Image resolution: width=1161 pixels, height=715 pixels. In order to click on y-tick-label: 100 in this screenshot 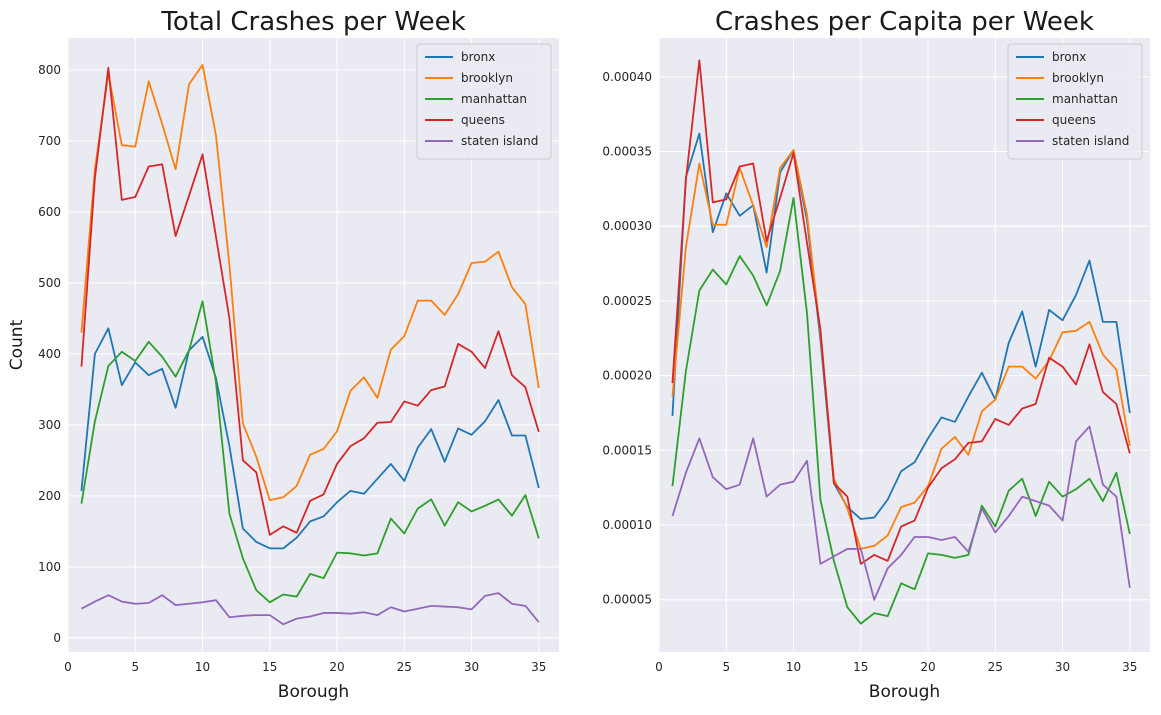, I will do `click(49, 567)`.